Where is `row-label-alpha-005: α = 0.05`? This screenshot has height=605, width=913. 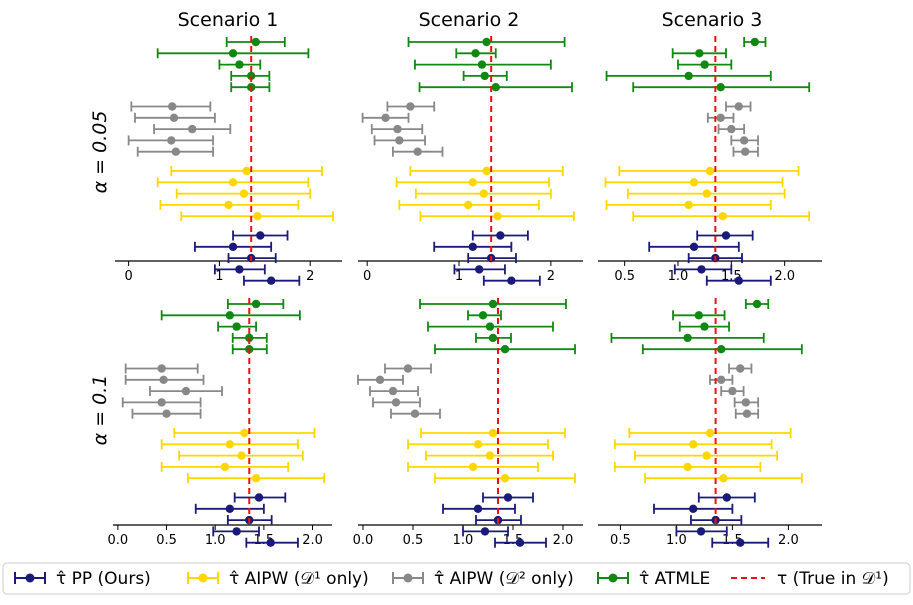
row-label-alpha-005: α = 0.05 is located at coordinates (100, 152).